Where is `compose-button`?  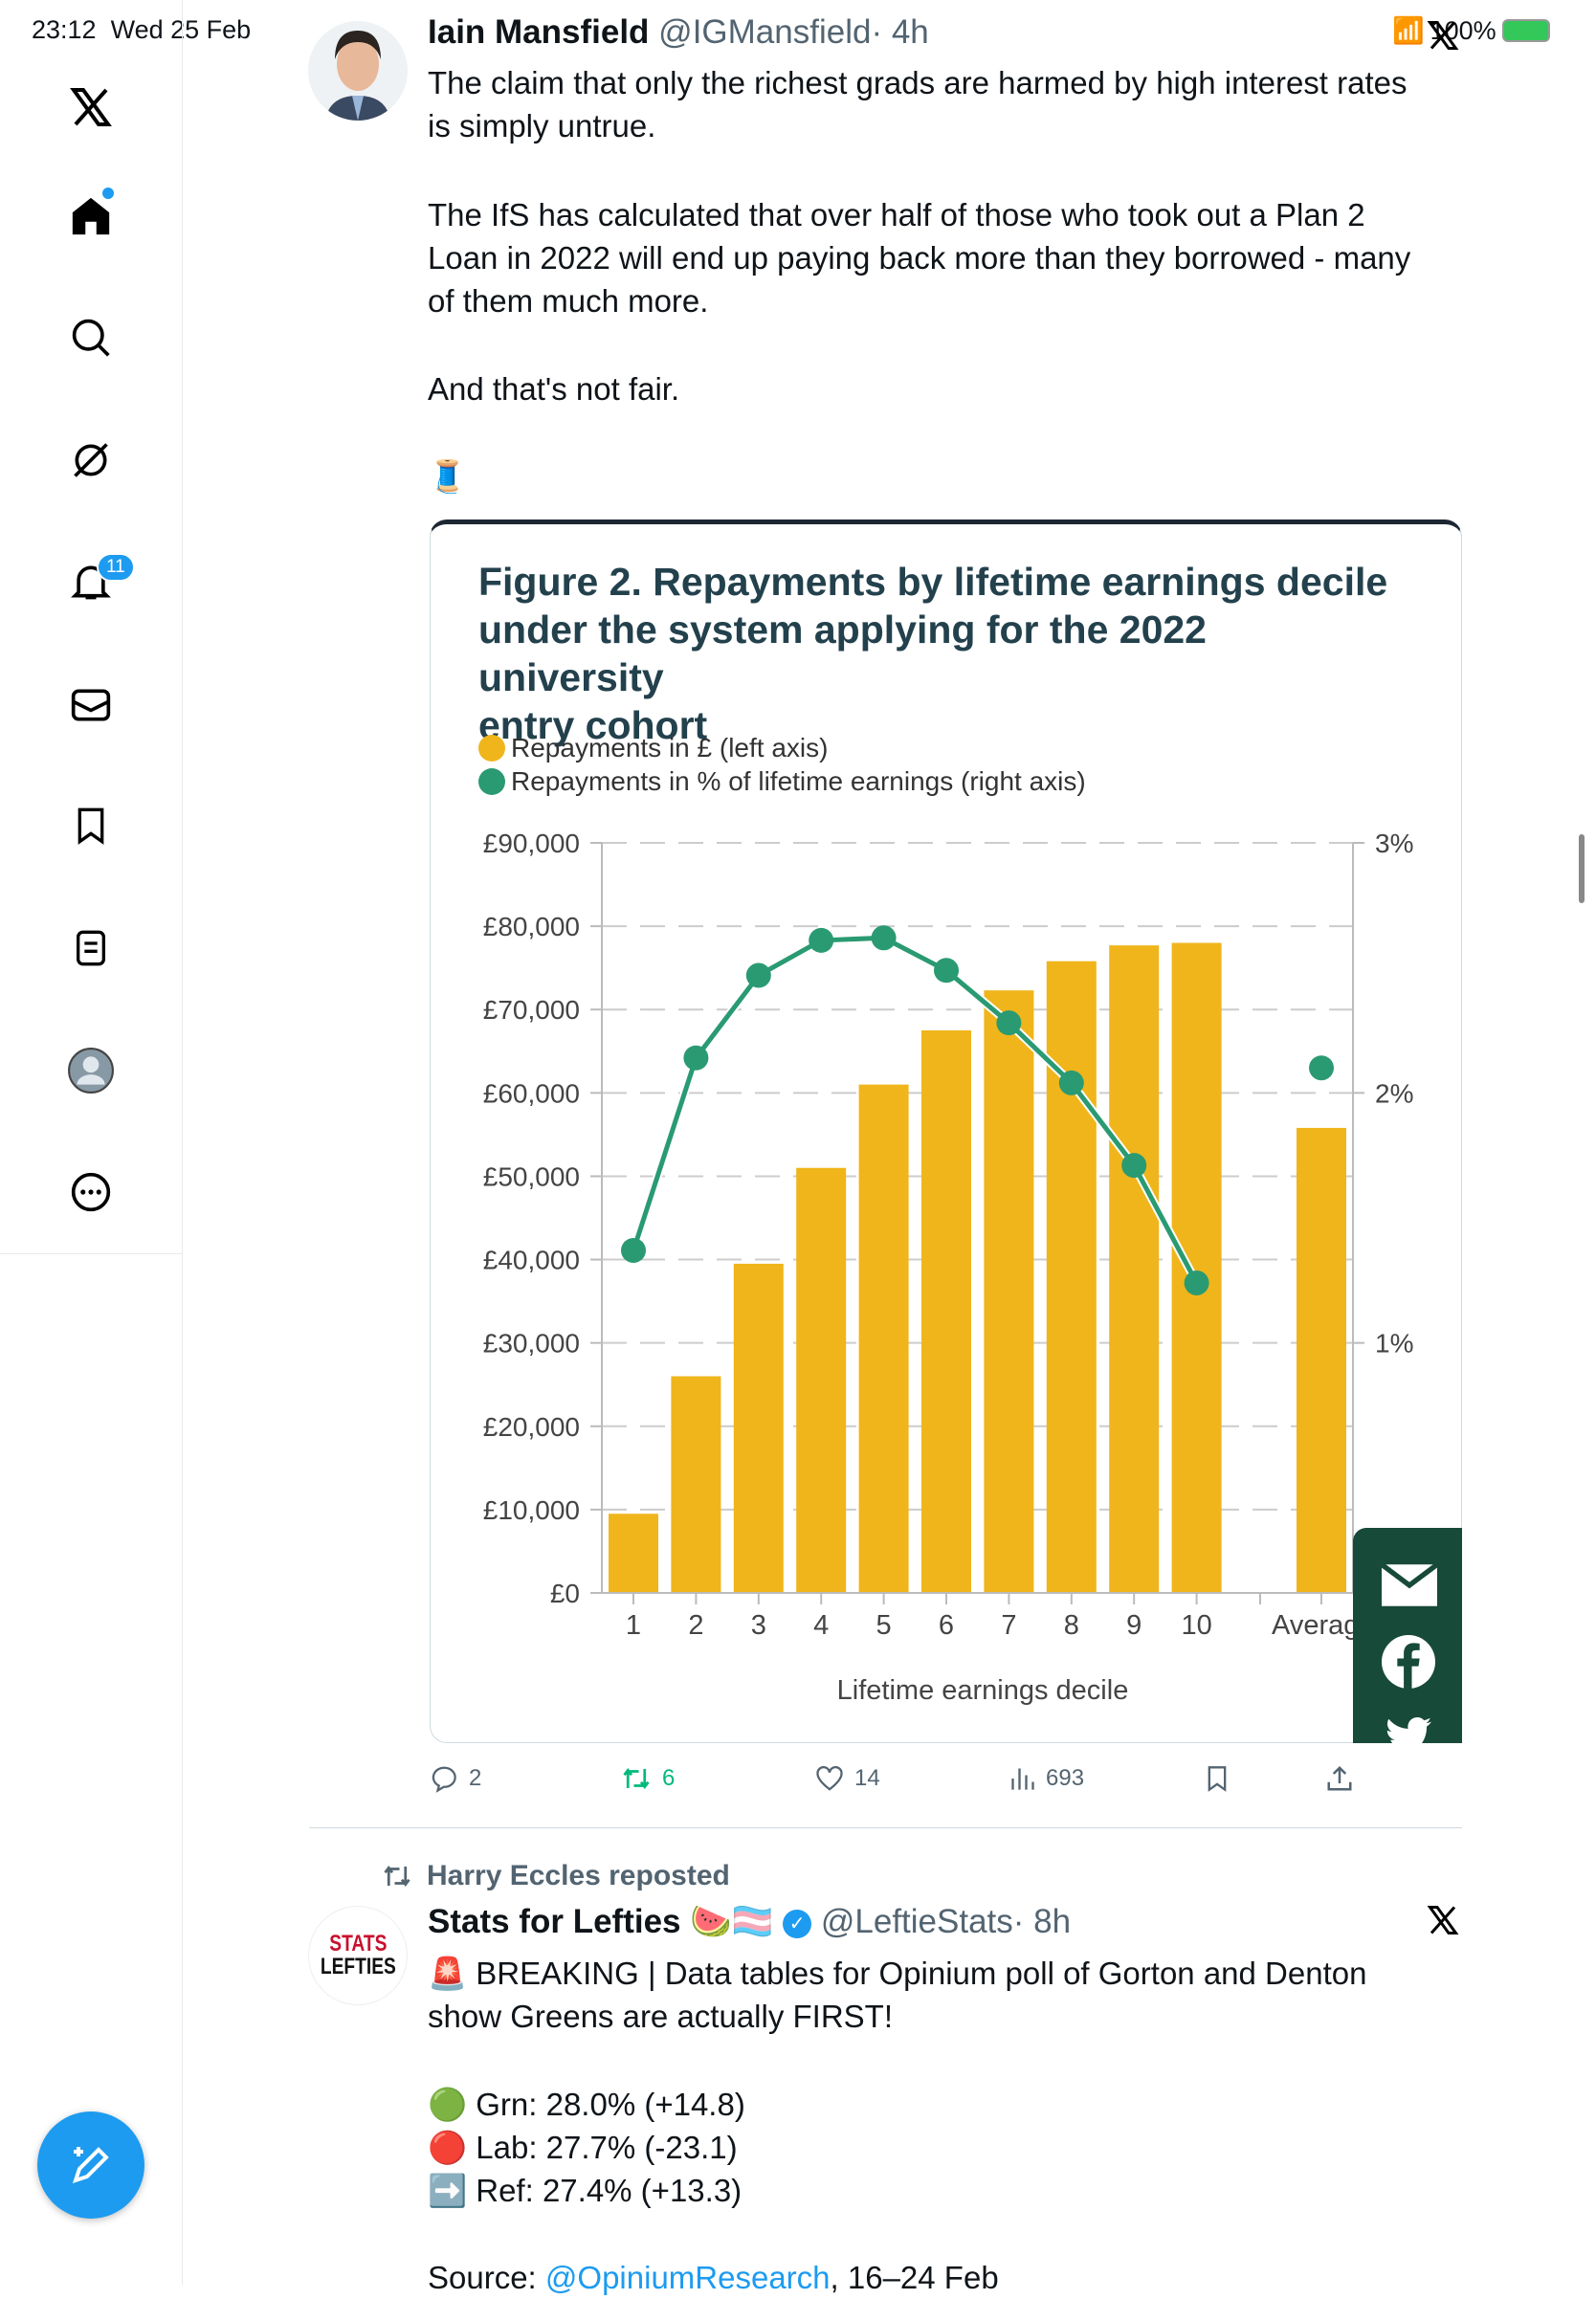
compose-button is located at coordinates (91, 2165).